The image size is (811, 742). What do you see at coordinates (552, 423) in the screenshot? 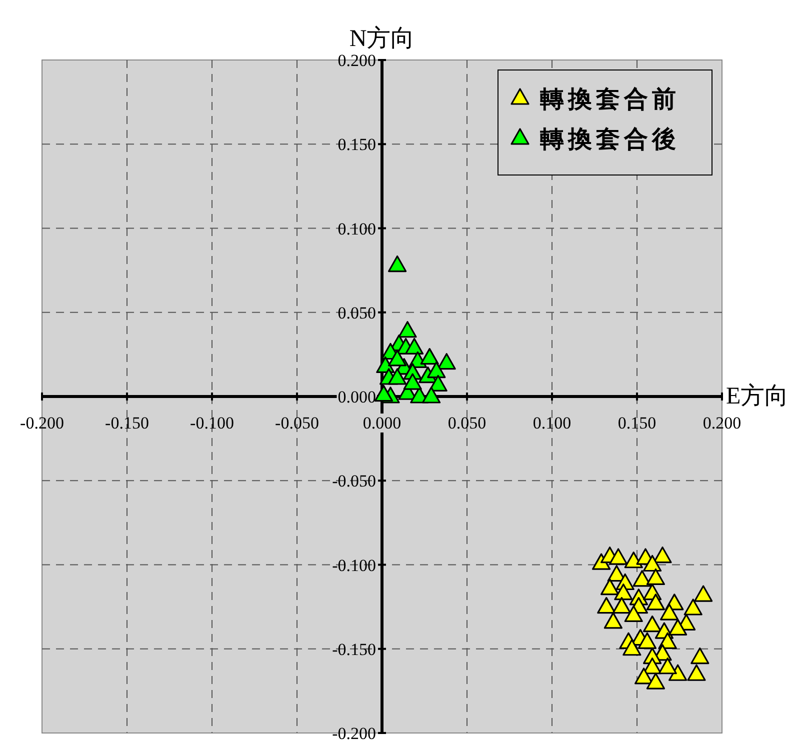
I see `x-tick-label: 0.100` at bounding box center [552, 423].